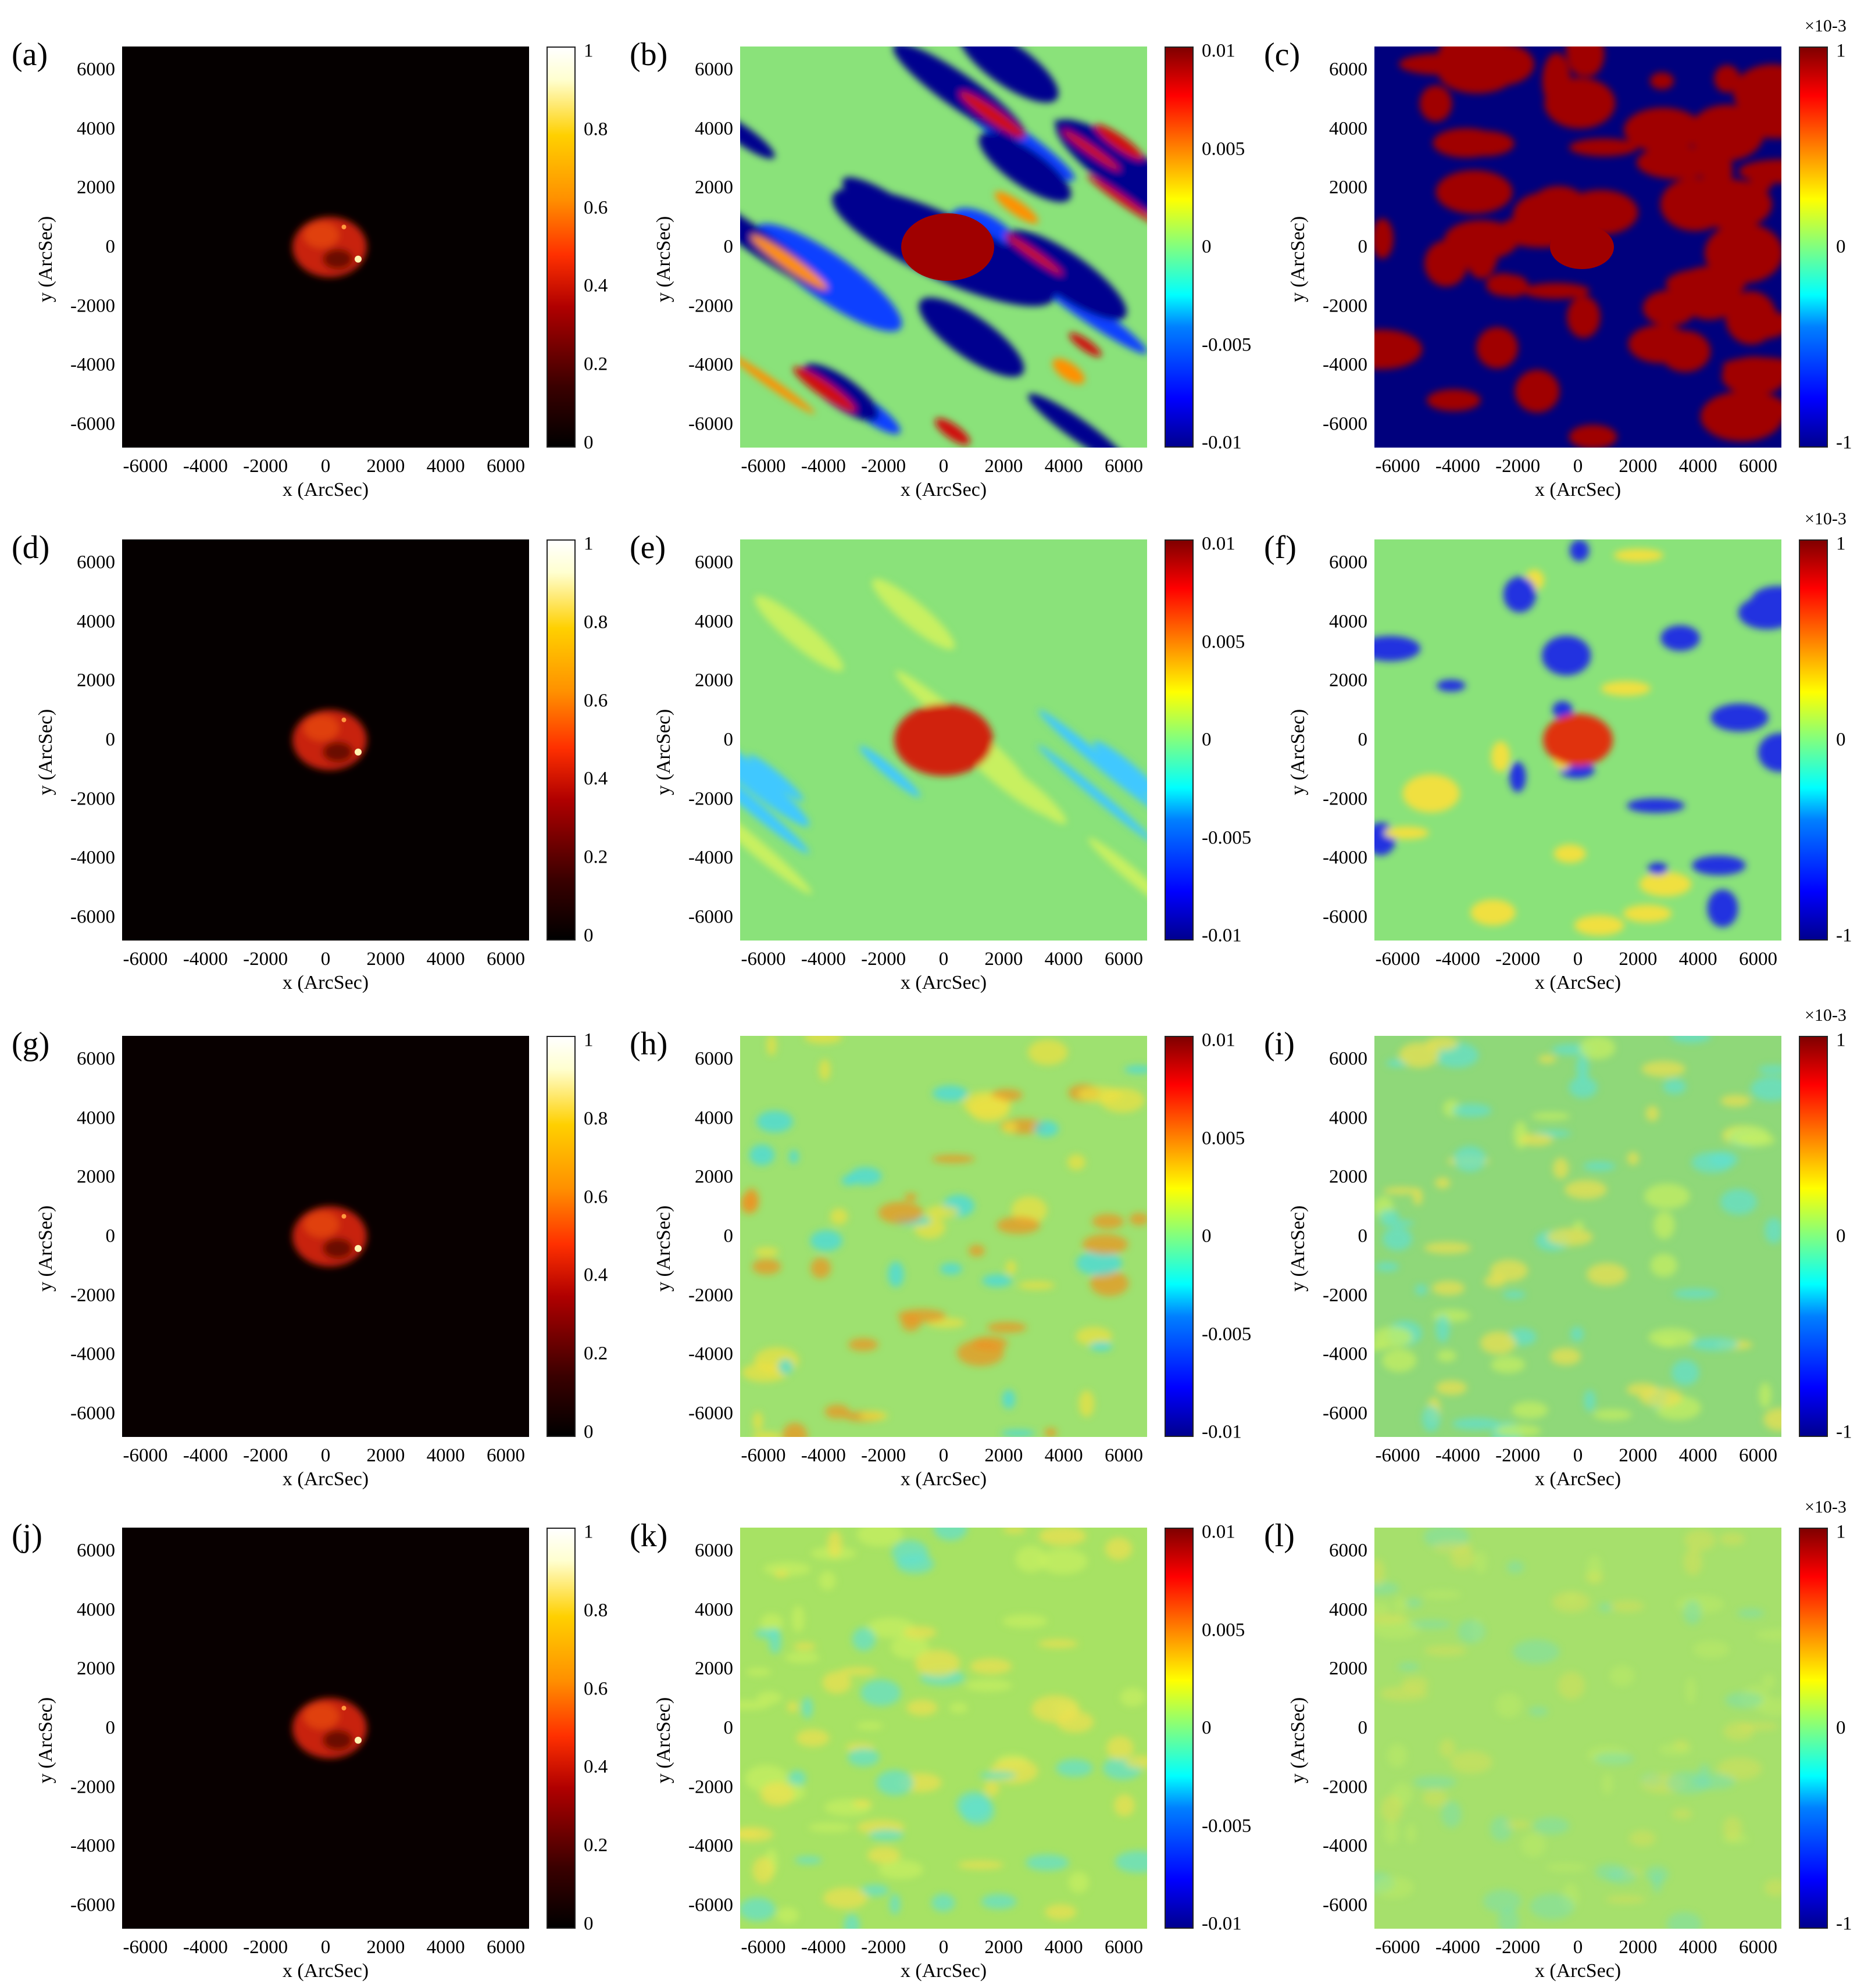 The image size is (1875, 1988). I want to click on panel-label: (f), so click(1280, 548).